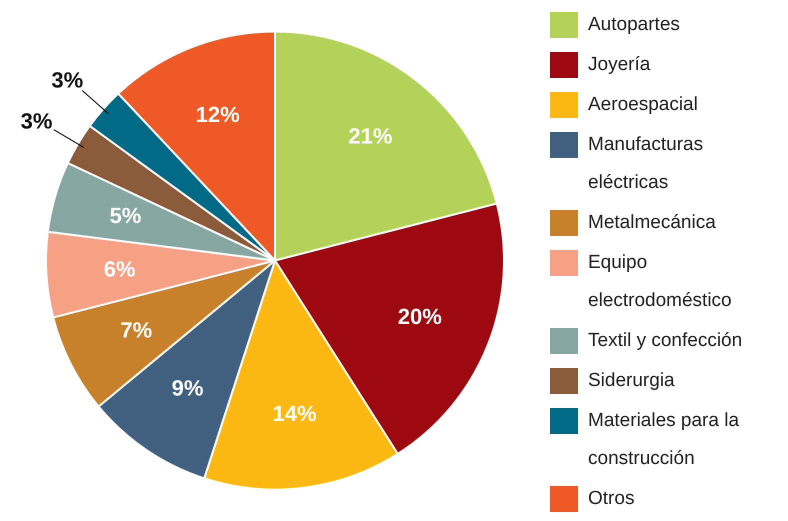  I want to click on data-label: 20%, so click(420, 316).